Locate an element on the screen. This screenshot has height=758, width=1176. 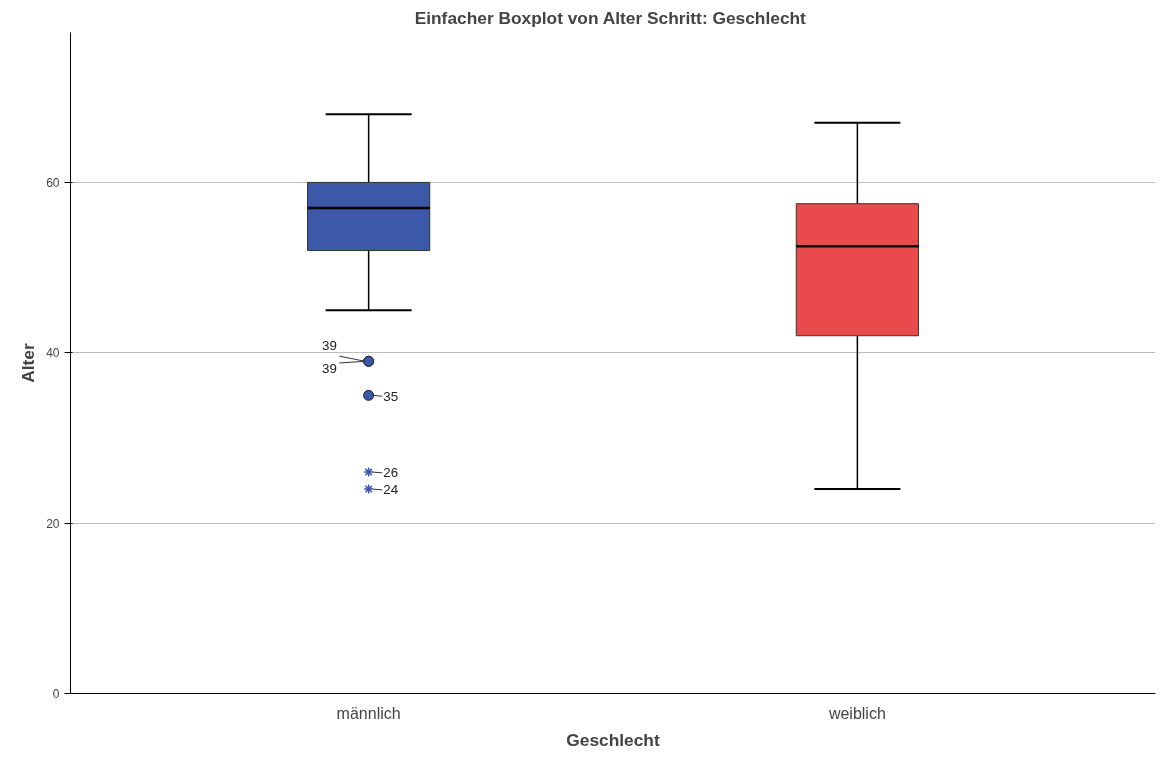
annotation: 35 is located at coordinates (391, 396).